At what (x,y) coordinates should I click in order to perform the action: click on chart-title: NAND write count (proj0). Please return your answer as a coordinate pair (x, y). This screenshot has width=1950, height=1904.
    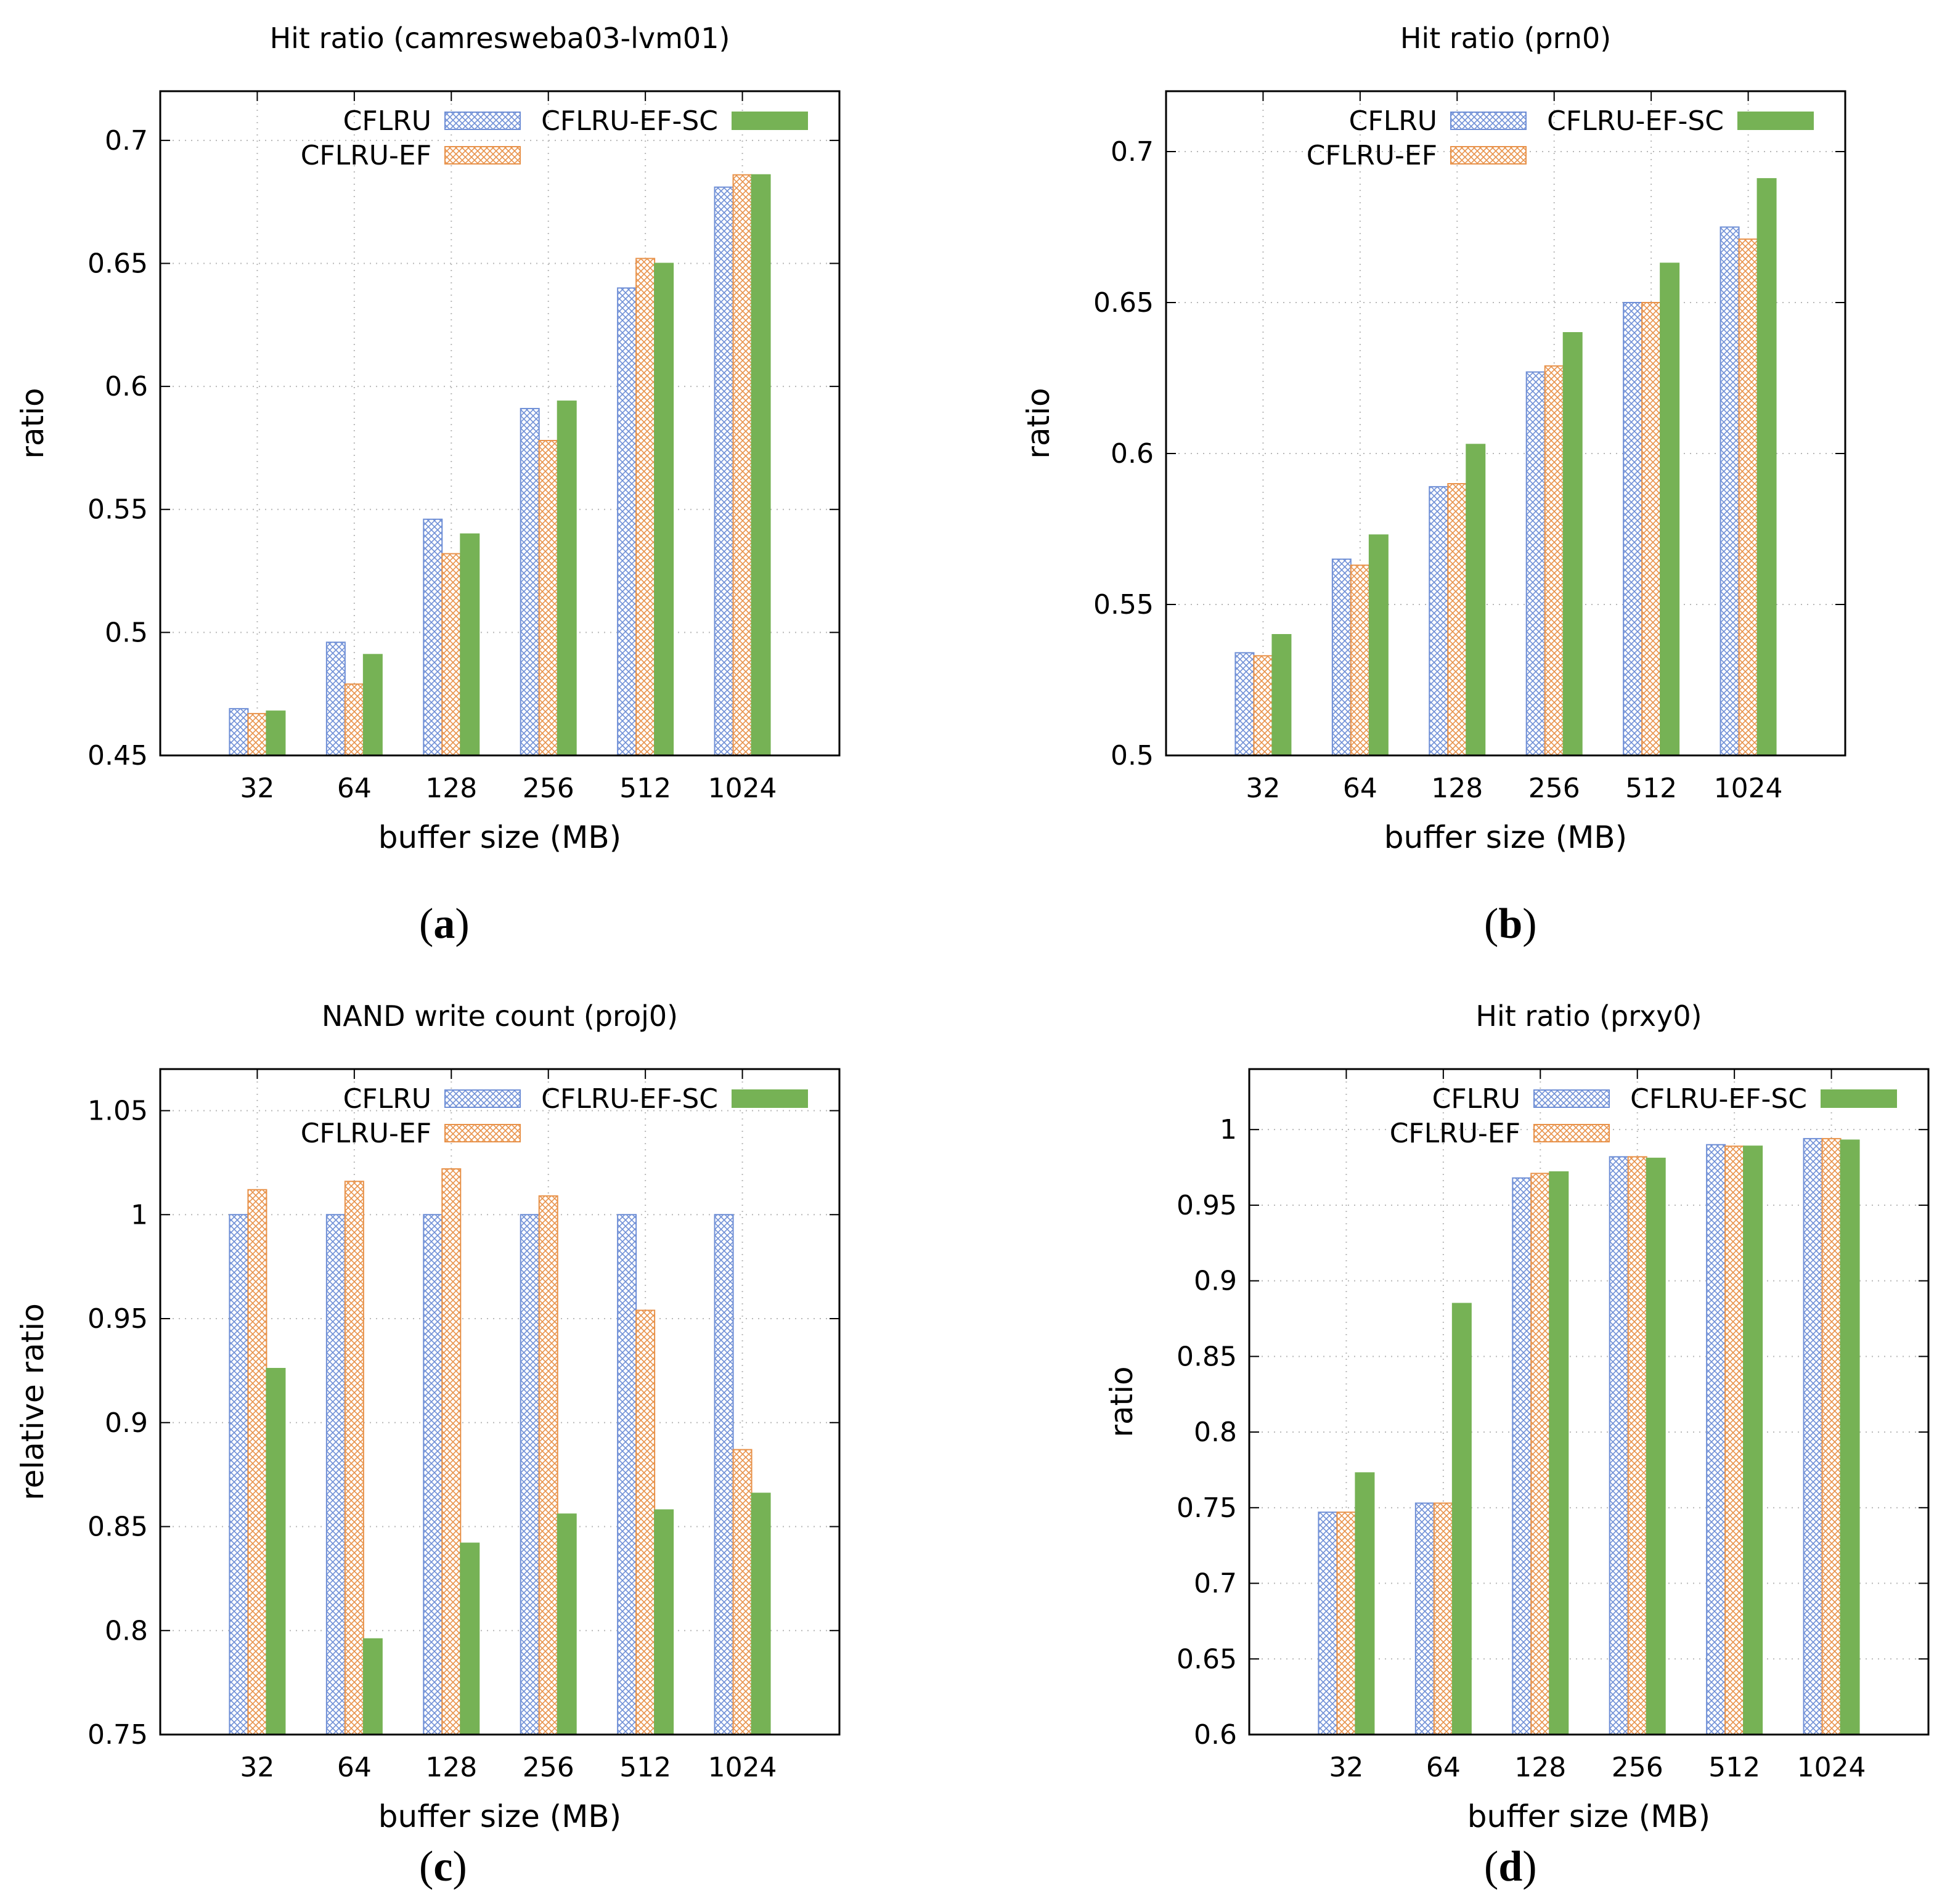
    Looking at the image, I should click on (500, 1016).